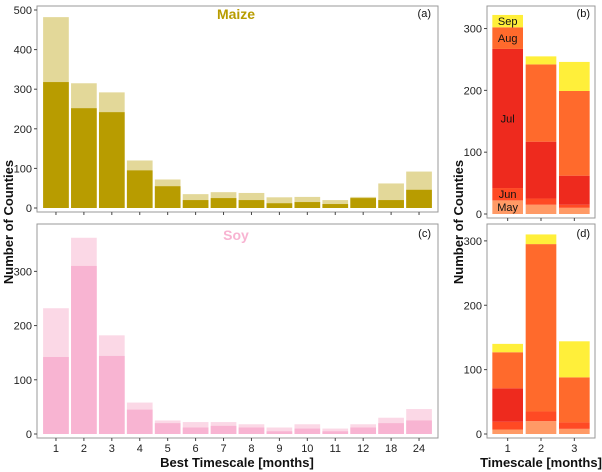 This screenshot has width=602, height=472. Describe the element at coordinates (56, 449) in the screenshot. I see `panel-c-x-tick-label: 1` at that location.